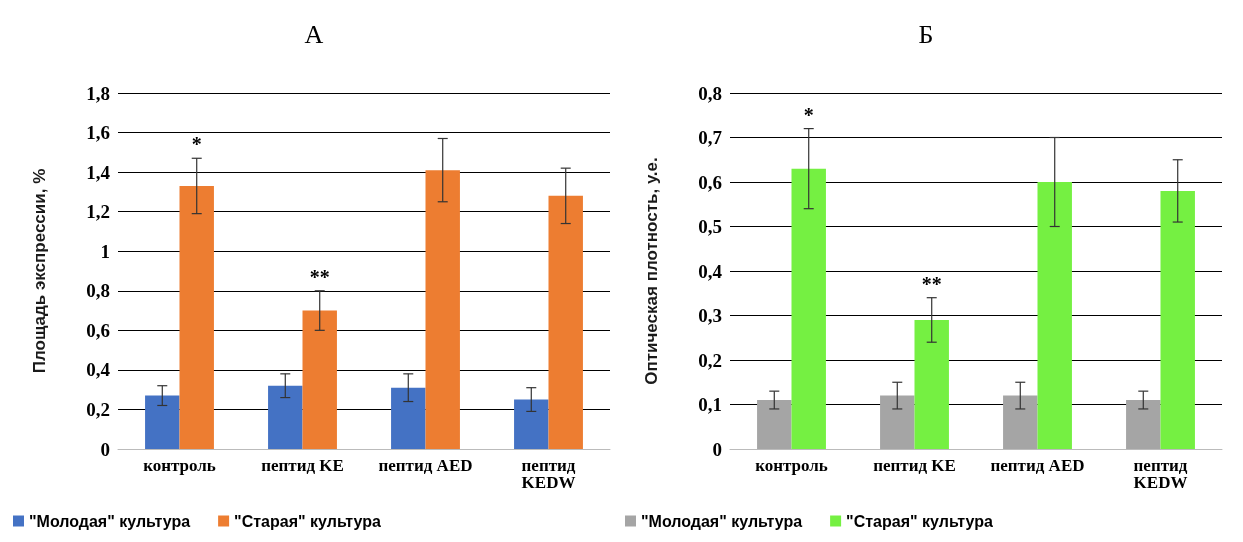  What do you see at coordinates (651, 271) in the screenshot?
I see `y-axis-title: Оптическая плотность, у.е.` at bounding box center [651, 271].